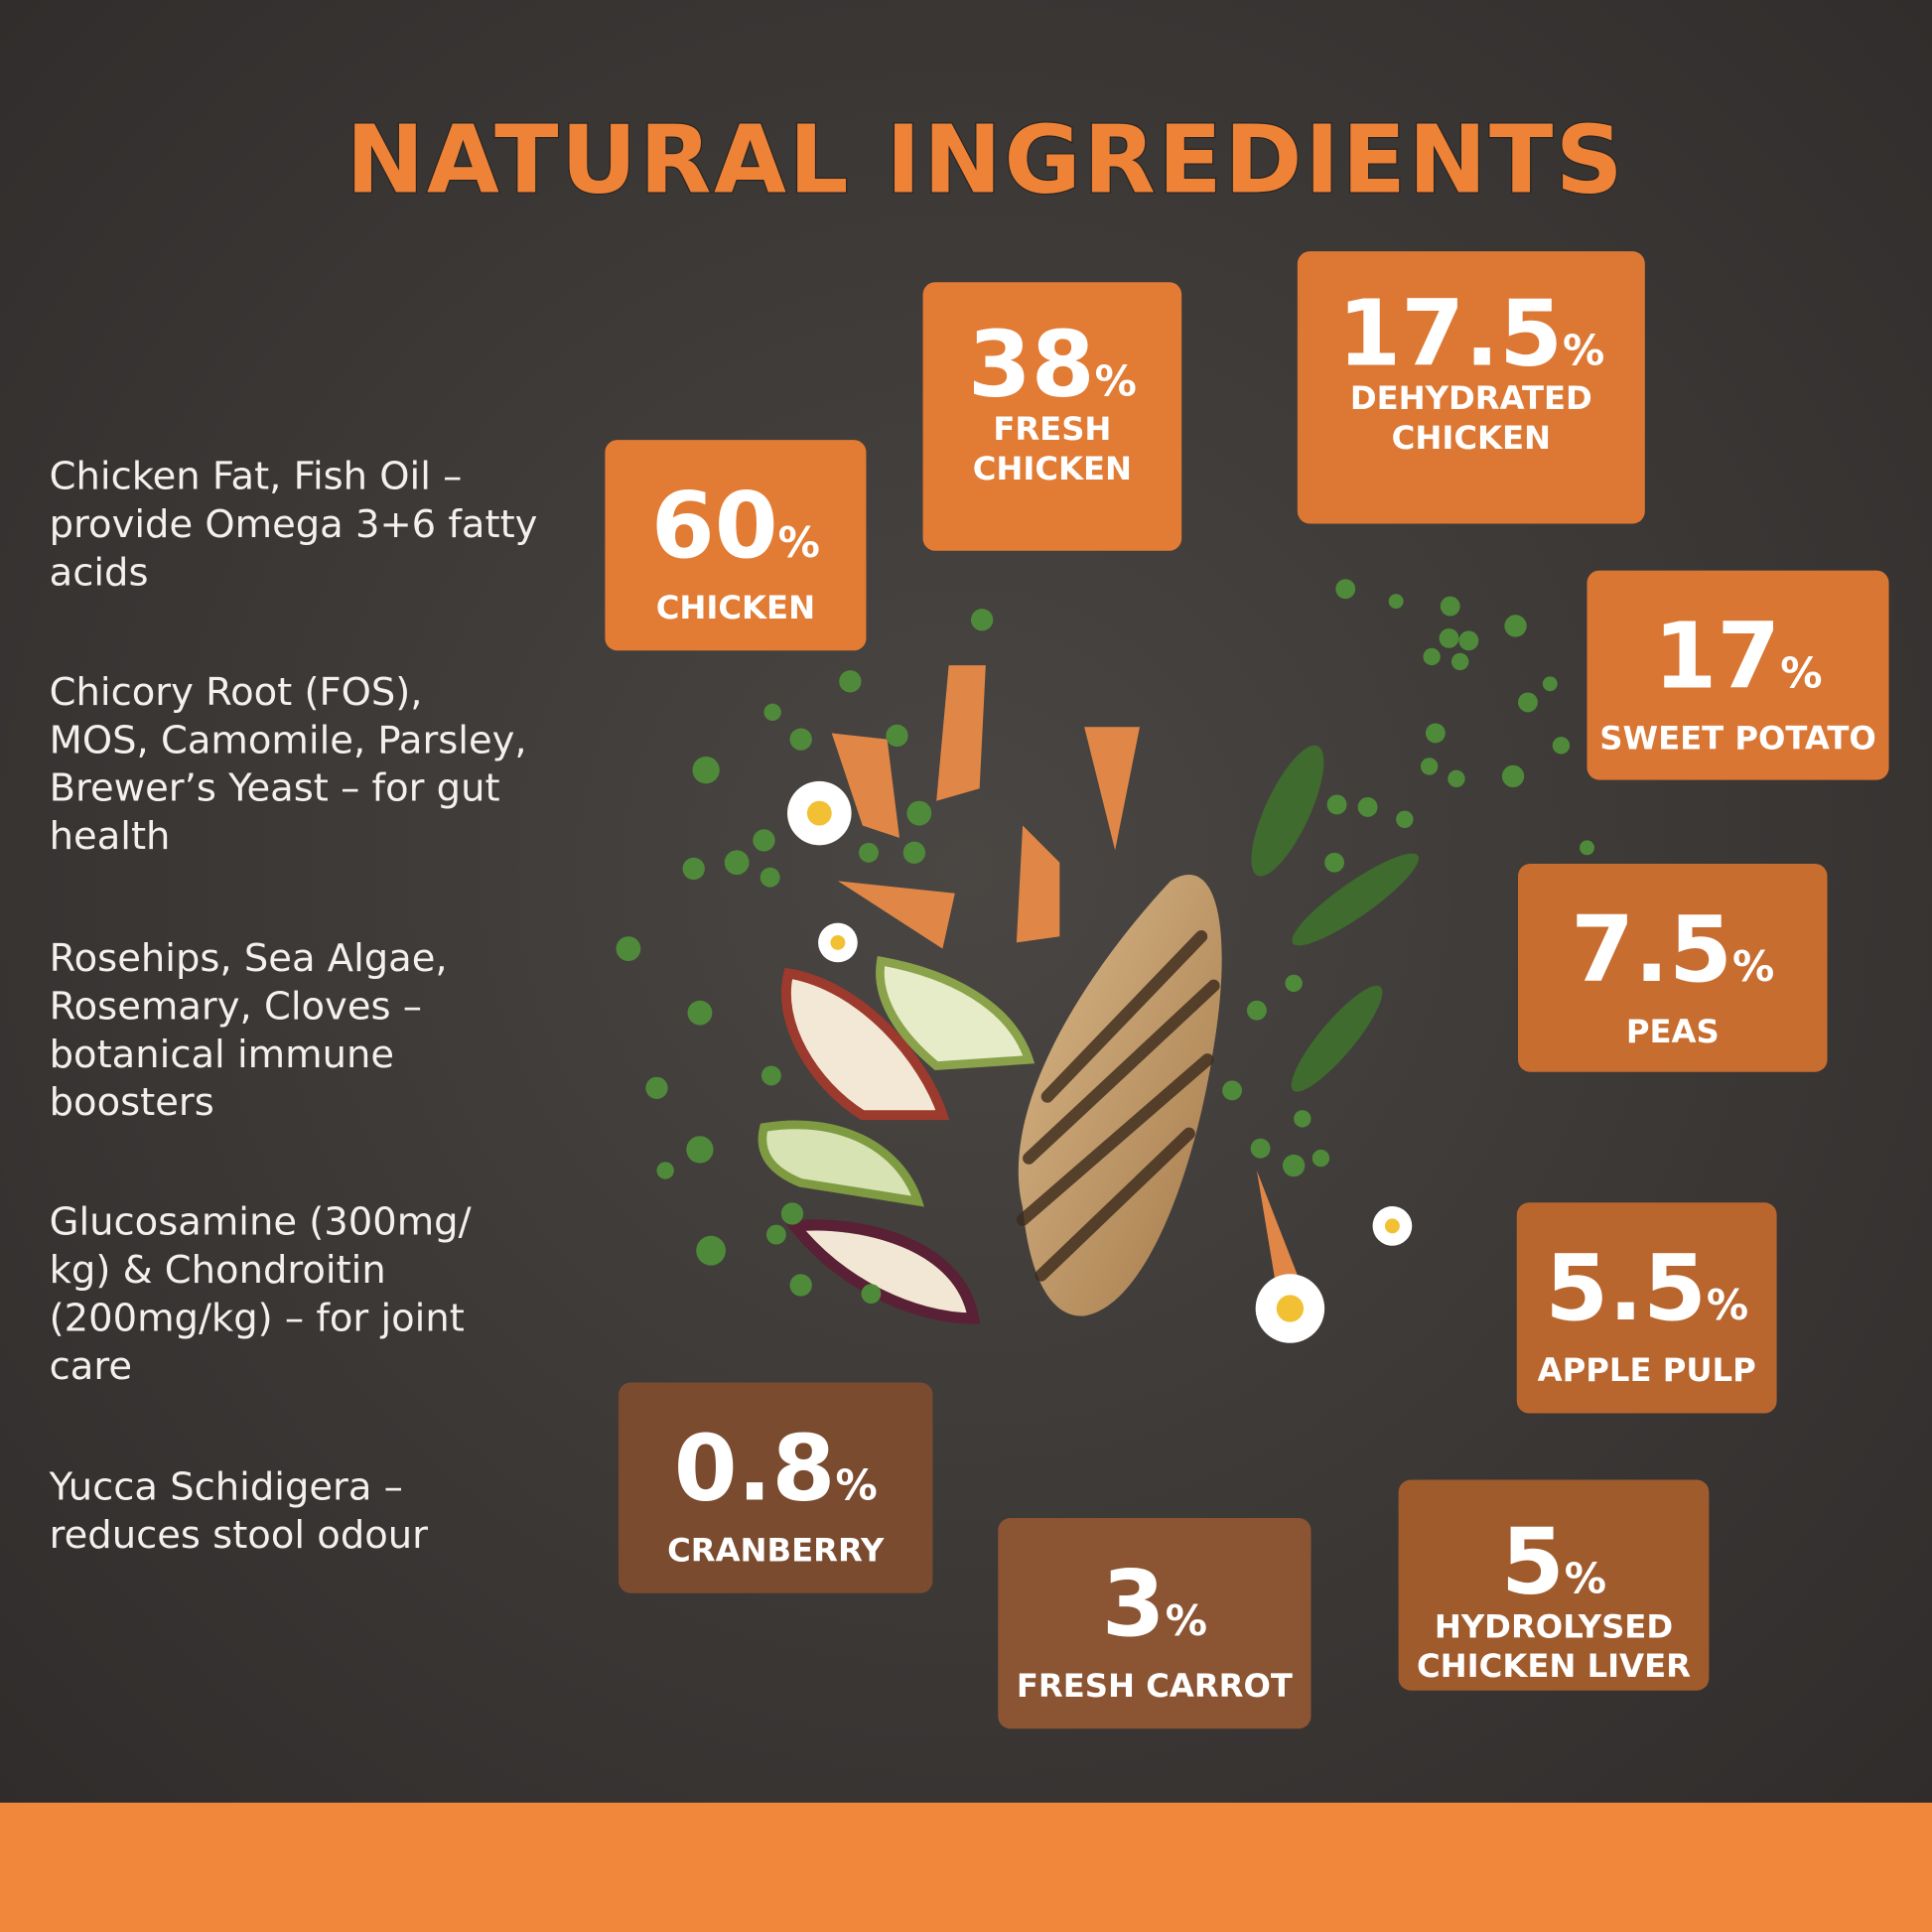 Image resolution: width=1932 pixels, height=1932 pixels. I want to click on ingredient-card: 5.5% APPLE PULP, so click(1647, 1308).